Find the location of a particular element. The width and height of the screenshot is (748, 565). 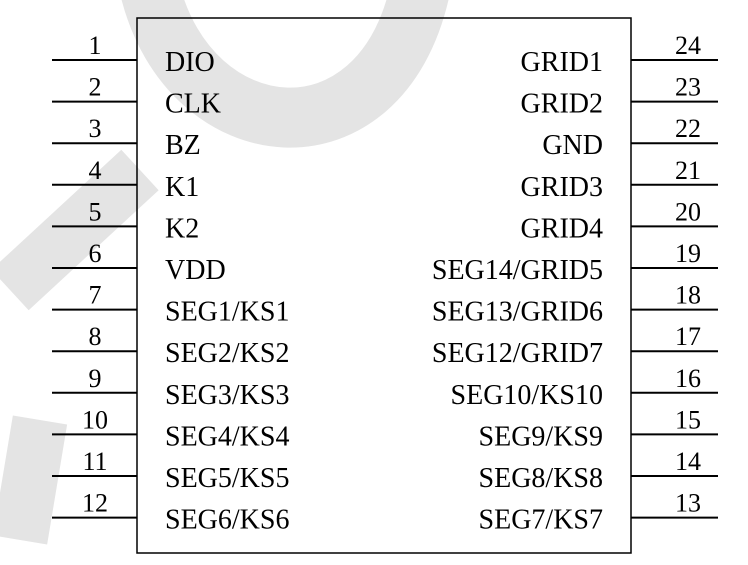

pin-number: 14 is located at coordinates (688, 461).